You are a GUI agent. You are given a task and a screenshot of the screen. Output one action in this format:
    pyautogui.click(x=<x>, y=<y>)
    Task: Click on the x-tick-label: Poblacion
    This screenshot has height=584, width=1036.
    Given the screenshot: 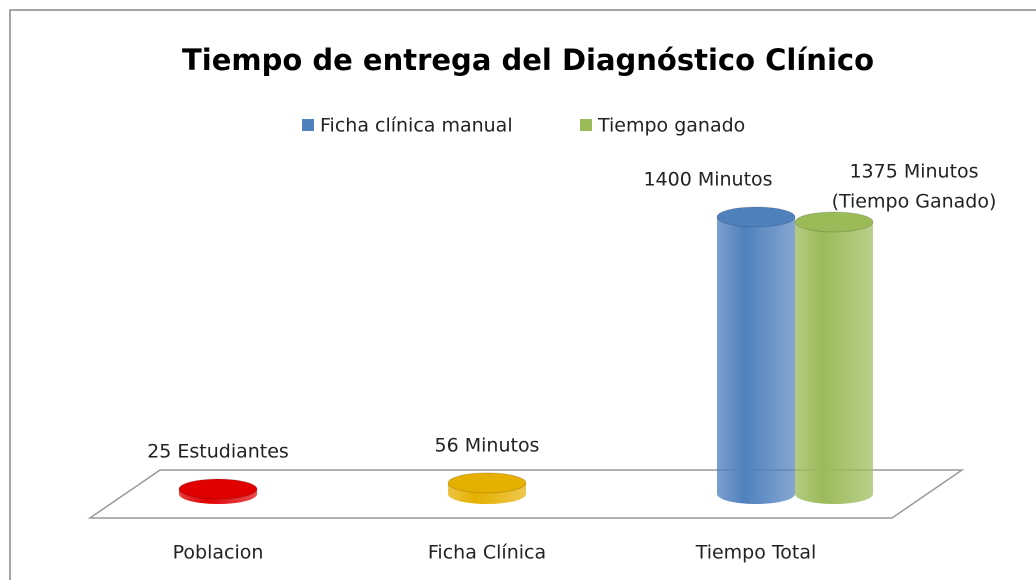 What is the action you would take?
    pyautogui.click(x=218, y=553)
    